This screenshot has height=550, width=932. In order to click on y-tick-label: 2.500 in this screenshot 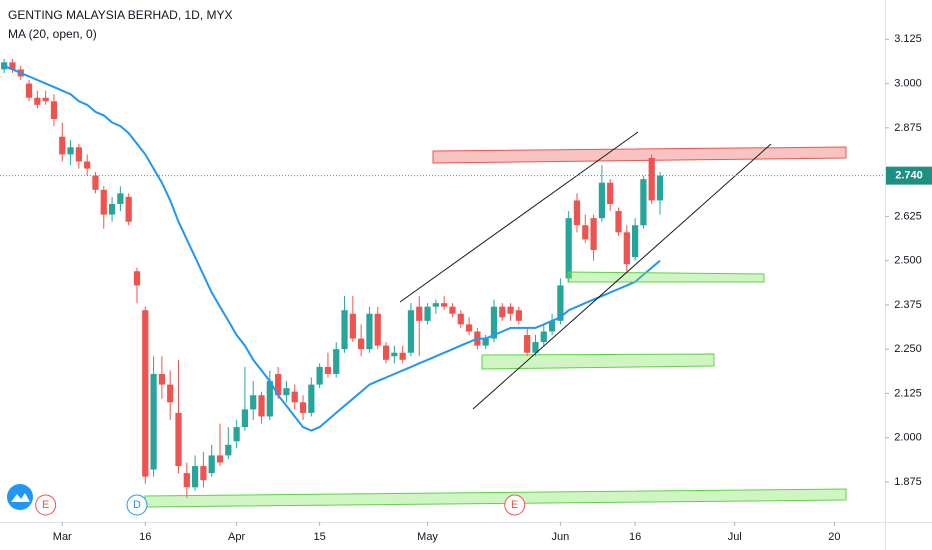, I will do `click(908, 261)`.